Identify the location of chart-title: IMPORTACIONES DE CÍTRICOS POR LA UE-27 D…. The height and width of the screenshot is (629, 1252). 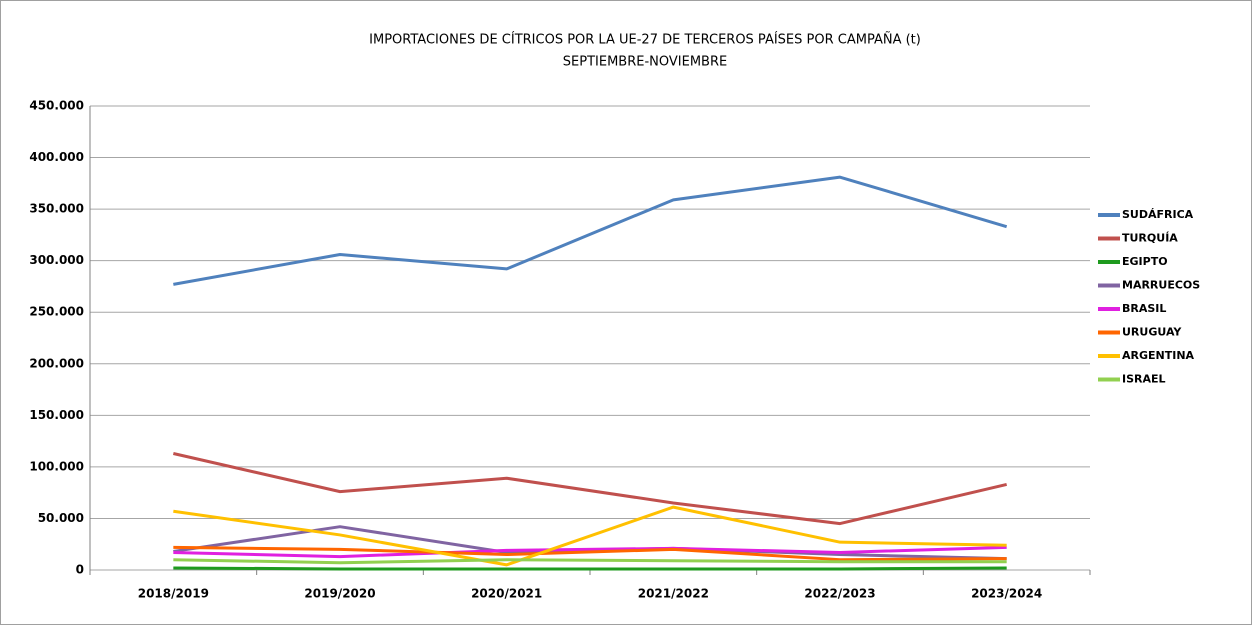
(645, 40).